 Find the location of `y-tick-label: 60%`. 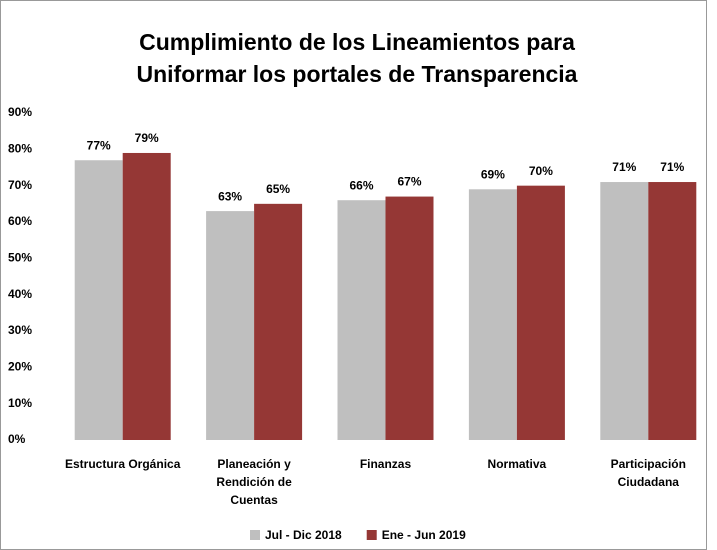

y-tick-label: 60% is located at coordinates (20, 221).